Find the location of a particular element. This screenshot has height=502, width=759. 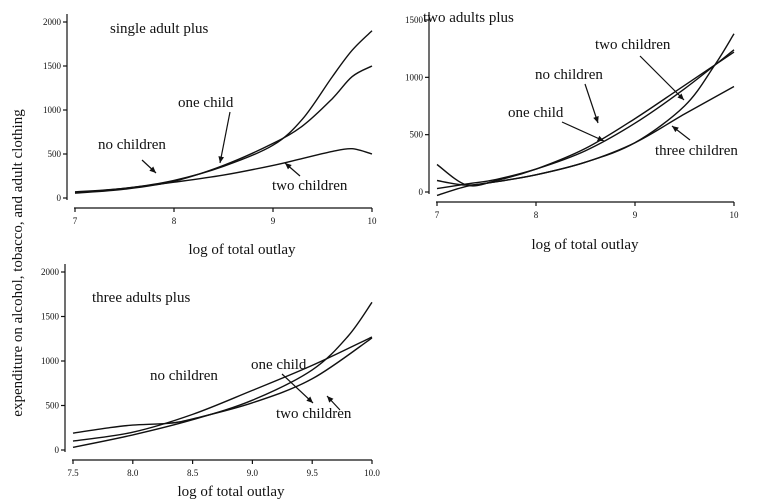

x-tick-label: 10.0 is located at coordinates (372, 473).